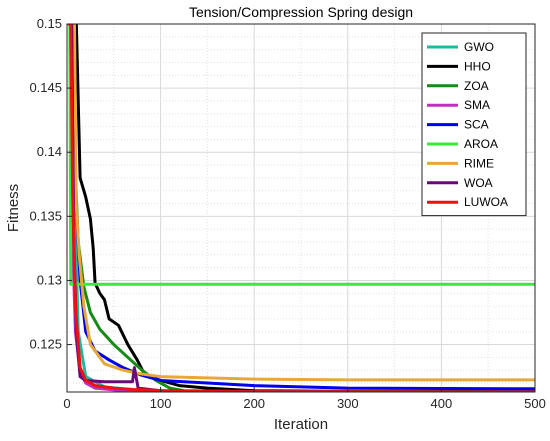 The width and height of the screenshot is (550, 441). What do you see at coordinates (479, 47) in the screenshot?
I see `legend-label-gwo: GWO` at bounding box center [479, 47].